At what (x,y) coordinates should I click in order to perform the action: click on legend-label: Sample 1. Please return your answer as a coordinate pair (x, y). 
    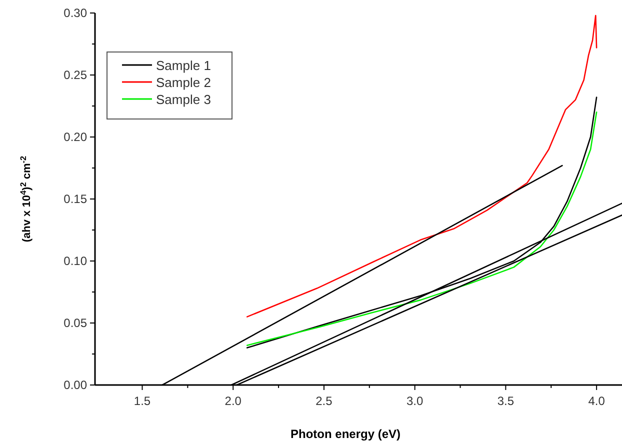
    Looking at the image, I should click on (183, 65).